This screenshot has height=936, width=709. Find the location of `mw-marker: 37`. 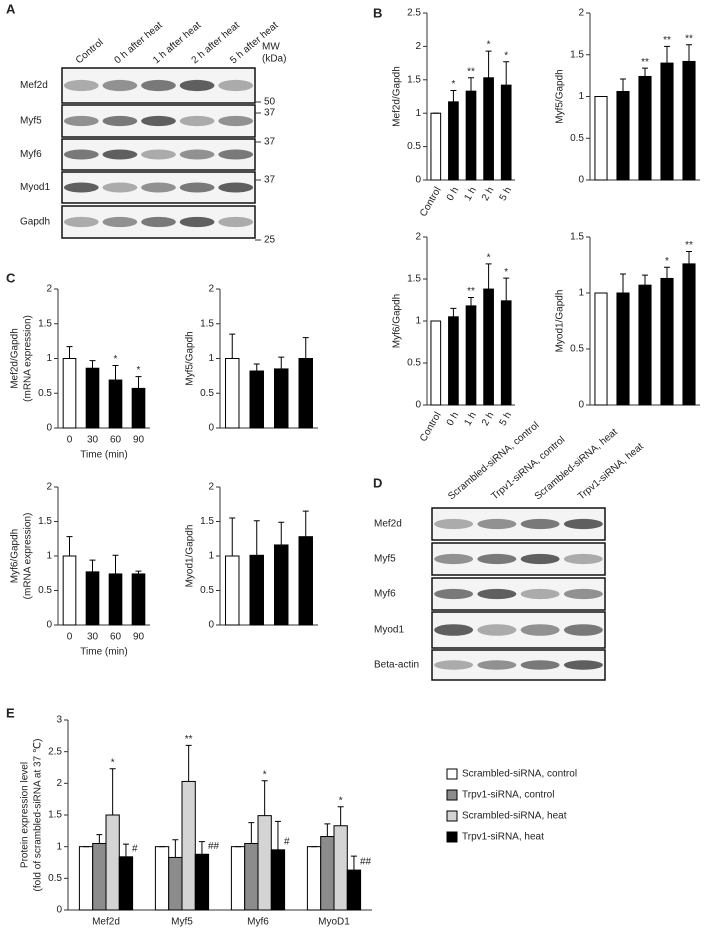

mw-marker: 37 is located at coordinates (270, 180).